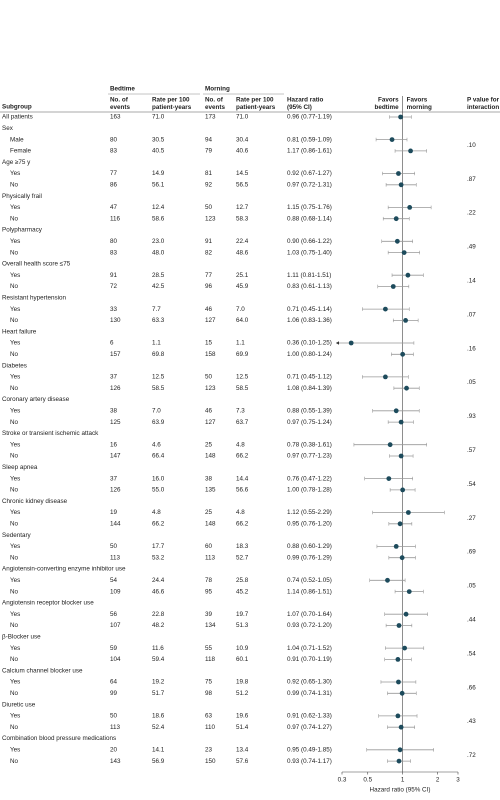  I want to click on cell: 0.81 (0.59-1.09), so click(309, 139).